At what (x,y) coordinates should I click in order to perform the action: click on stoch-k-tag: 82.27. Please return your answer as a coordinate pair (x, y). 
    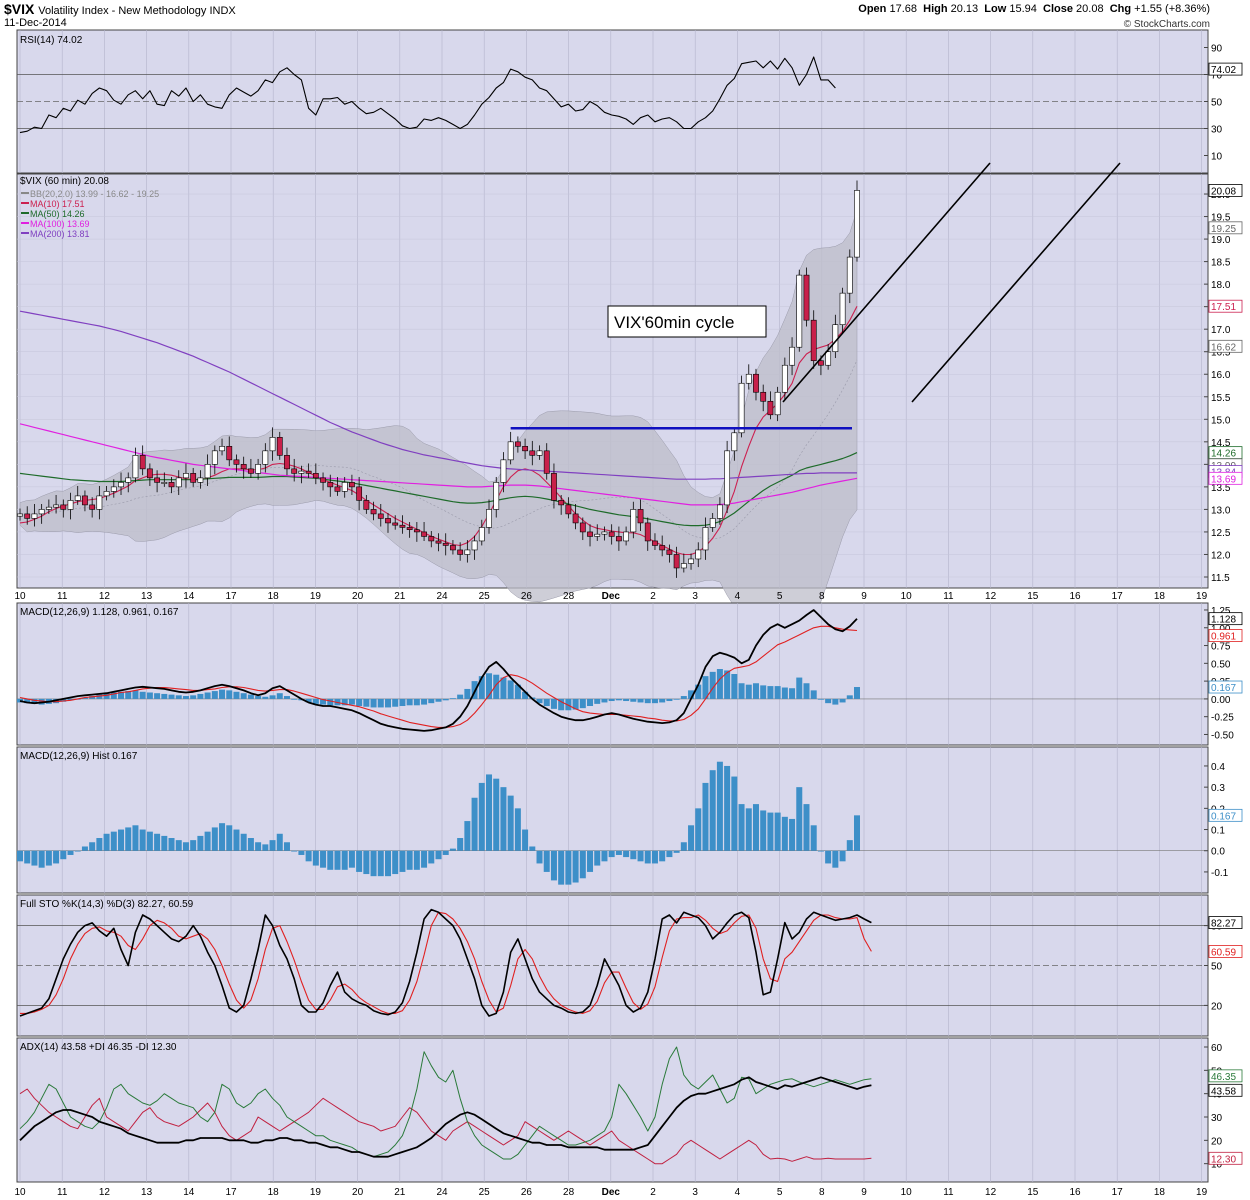
    Looking at the image, I should click on (1223, 924).